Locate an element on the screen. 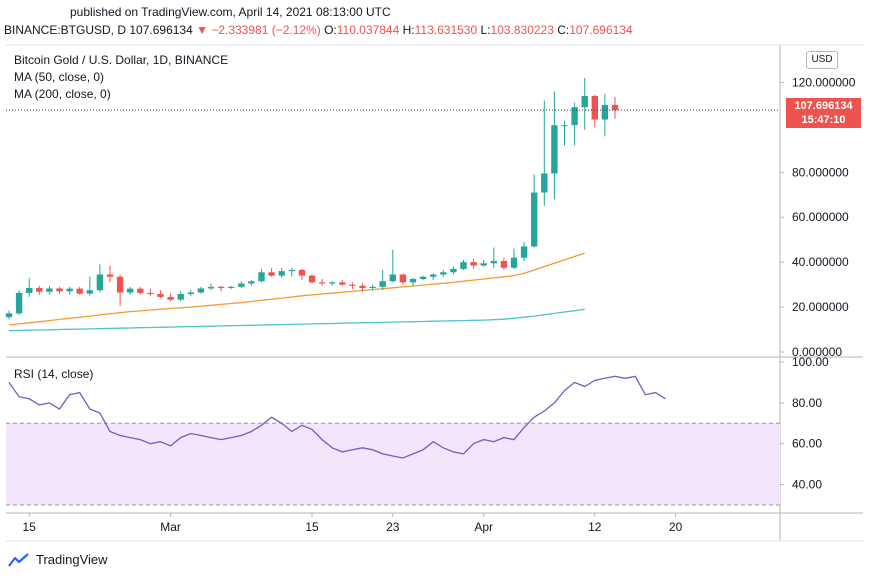 The width and height of the screenshot is (871, 579). ma200-line is located at coordinates (296, 320).